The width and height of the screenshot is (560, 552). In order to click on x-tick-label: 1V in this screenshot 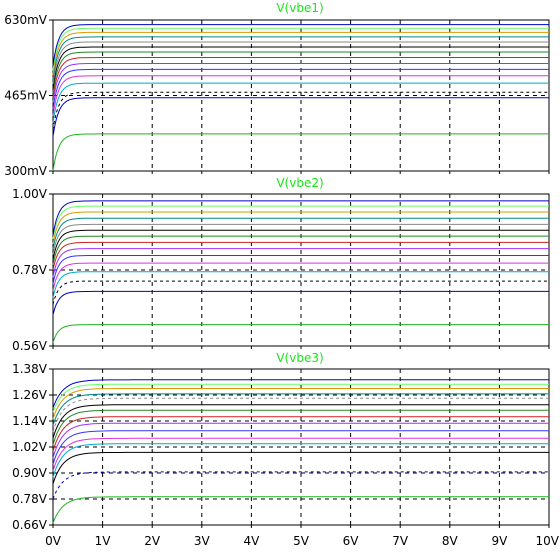, I will do `click(103, 541)`.